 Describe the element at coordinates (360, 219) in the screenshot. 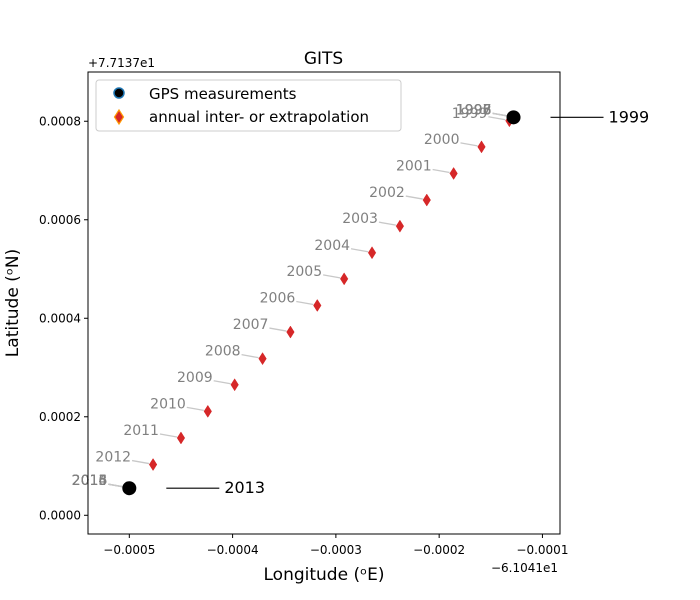

I see `year-label: 2003` at that location.